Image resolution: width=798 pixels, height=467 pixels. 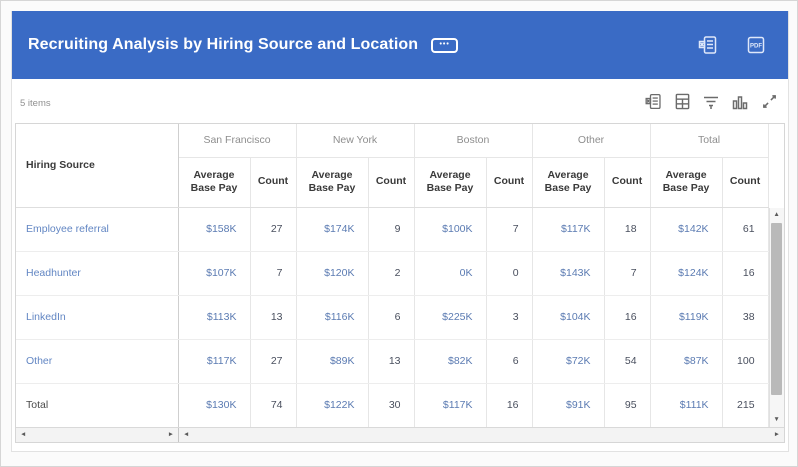 What do you see at coordinates (214, 229) in the screenshot?
I see `cell-avg-base-pay: $158K` at bounding box center [214, 229].